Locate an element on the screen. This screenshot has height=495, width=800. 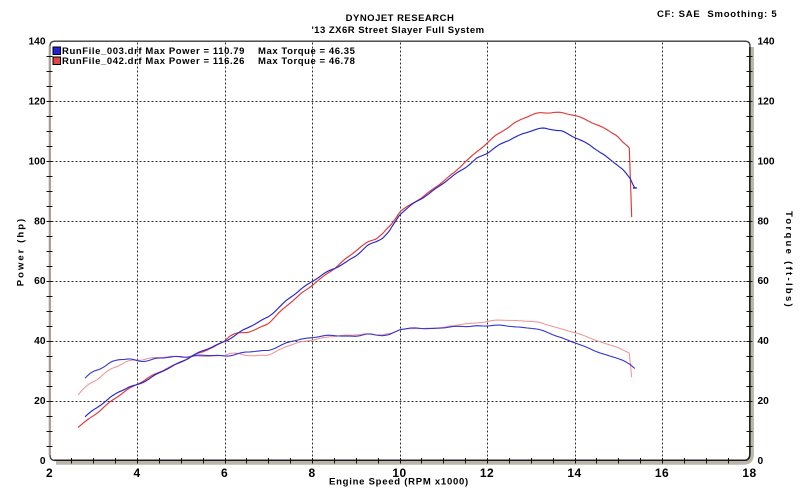
svg-text:'13 ZX6R Street Slayer Full Sy: '13 ZX6R Street Slayer Full System is located at coordinates (397, 30).